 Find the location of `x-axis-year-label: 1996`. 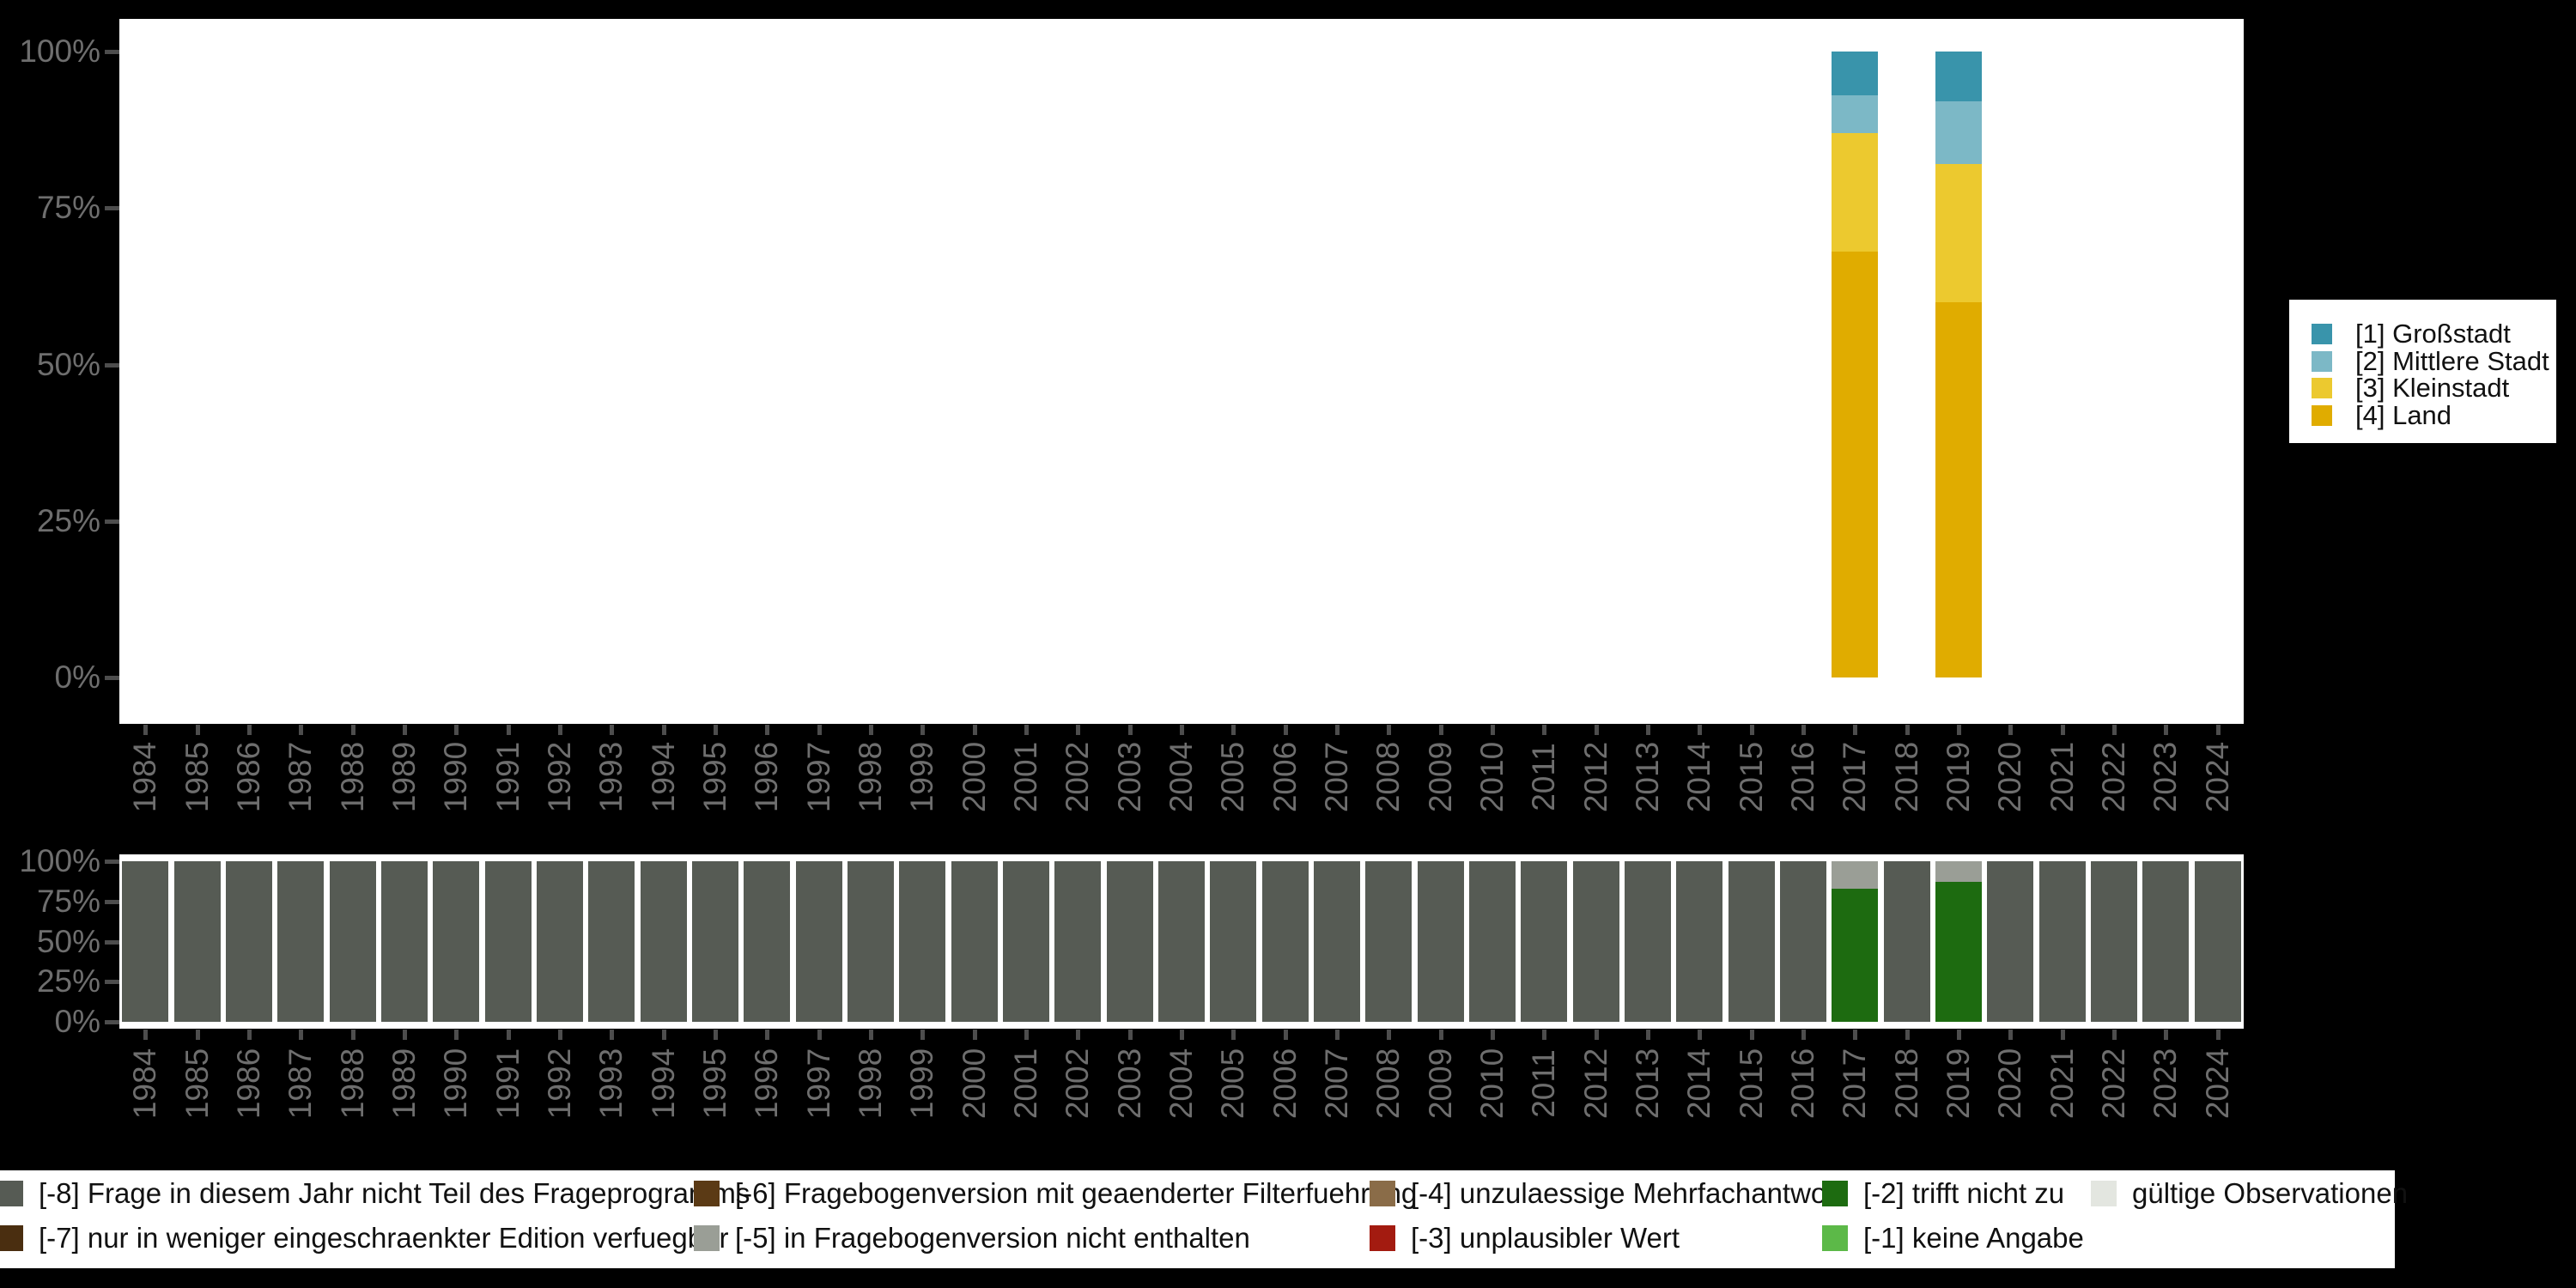

x-axis-year-label: 1996 is located at coordinates (767, 1084).